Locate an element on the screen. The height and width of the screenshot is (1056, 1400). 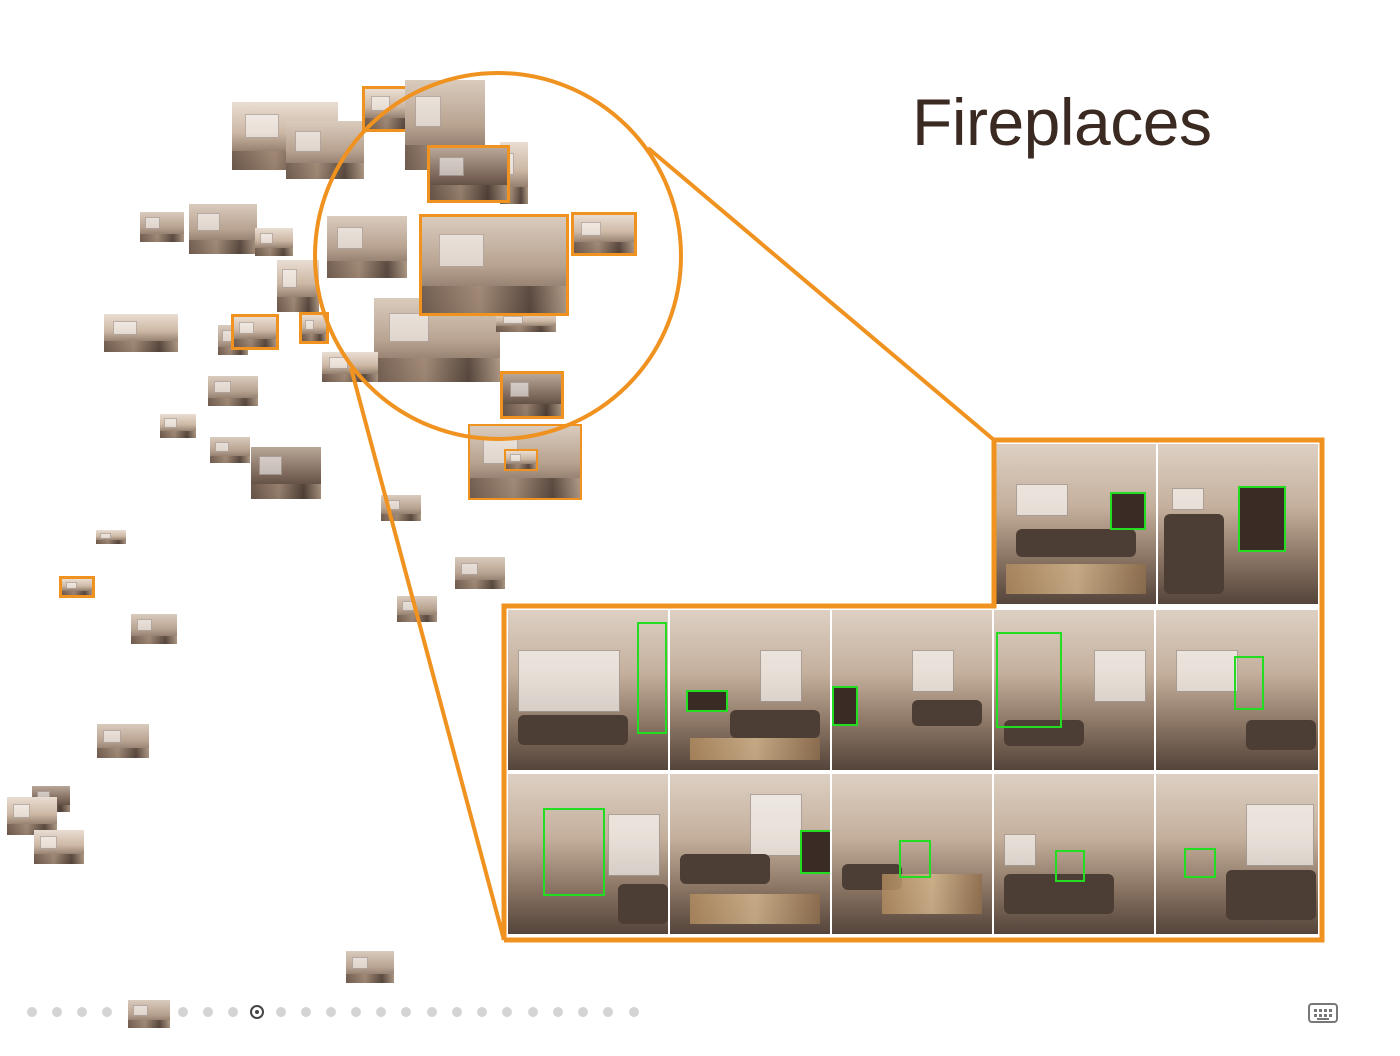
slide-dot-current is located at coordinates (257, 1012).